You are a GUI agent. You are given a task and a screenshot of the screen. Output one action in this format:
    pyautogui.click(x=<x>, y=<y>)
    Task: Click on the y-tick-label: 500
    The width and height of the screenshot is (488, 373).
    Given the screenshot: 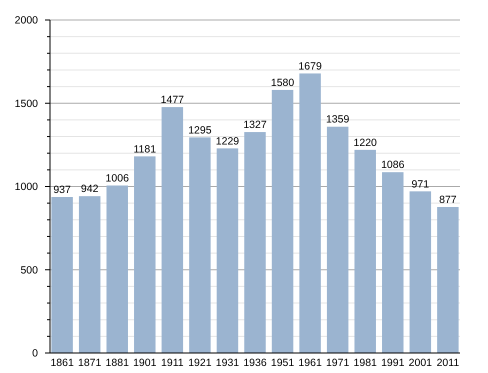 What is the action you would take?
    pyautogui.click(x=29, y=270)
    